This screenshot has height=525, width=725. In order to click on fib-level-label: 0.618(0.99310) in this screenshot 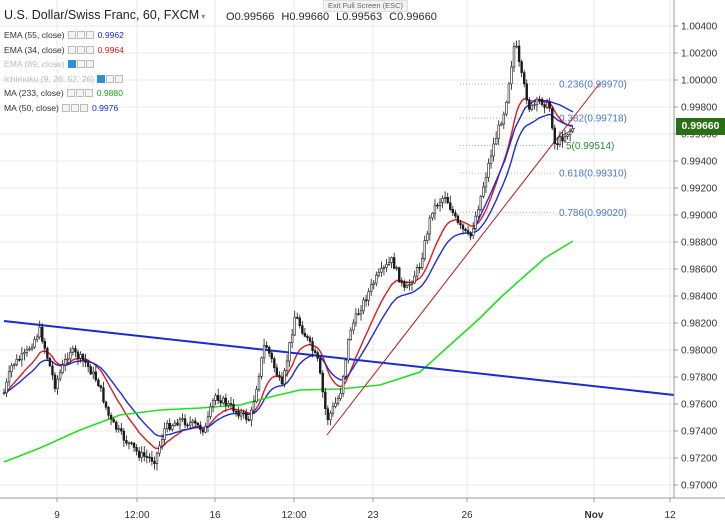, I will do `click(593, 174)`.